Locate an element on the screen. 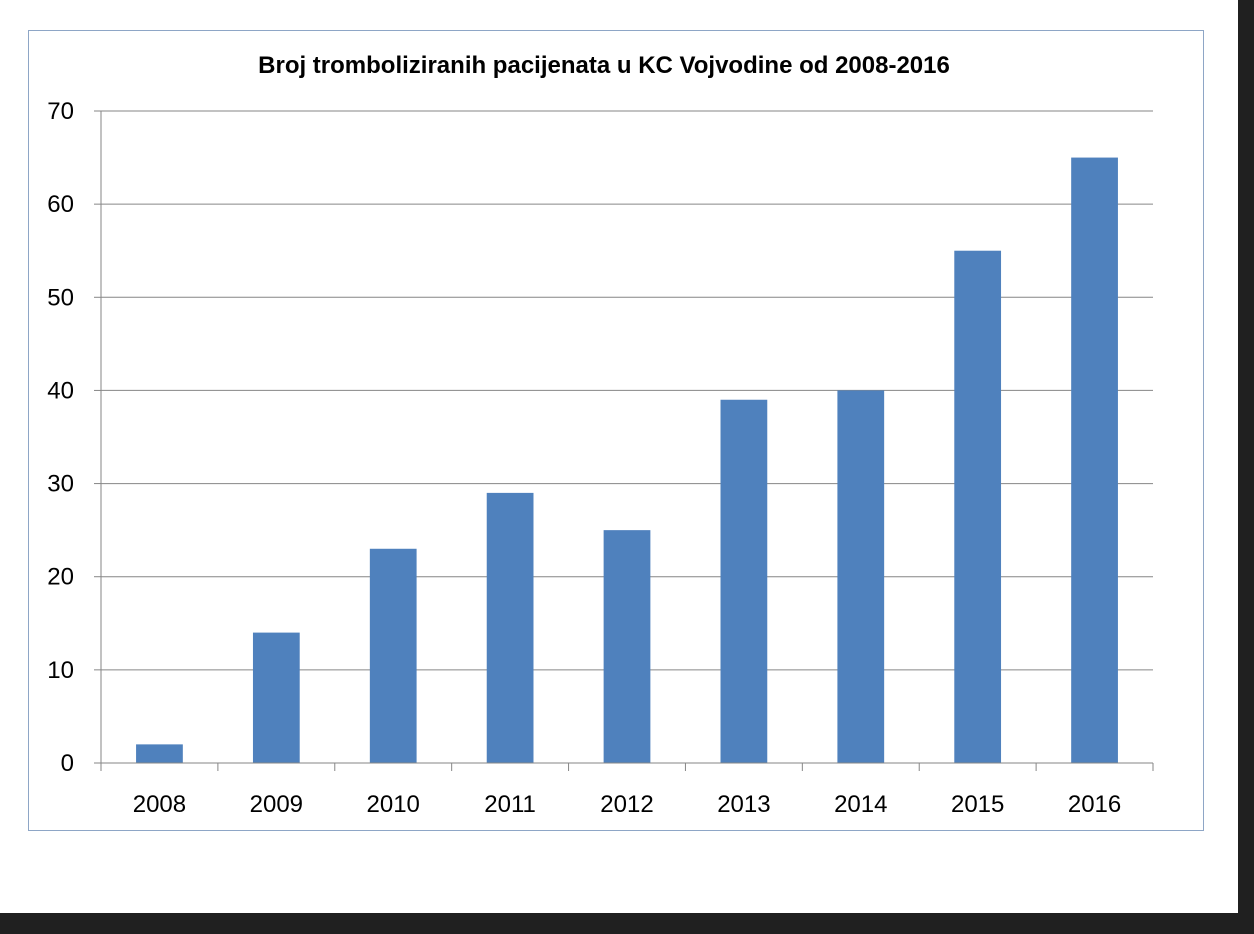 This screenshot has height=934, width=1254. bar-2011 is located at coordinates (510, 627).